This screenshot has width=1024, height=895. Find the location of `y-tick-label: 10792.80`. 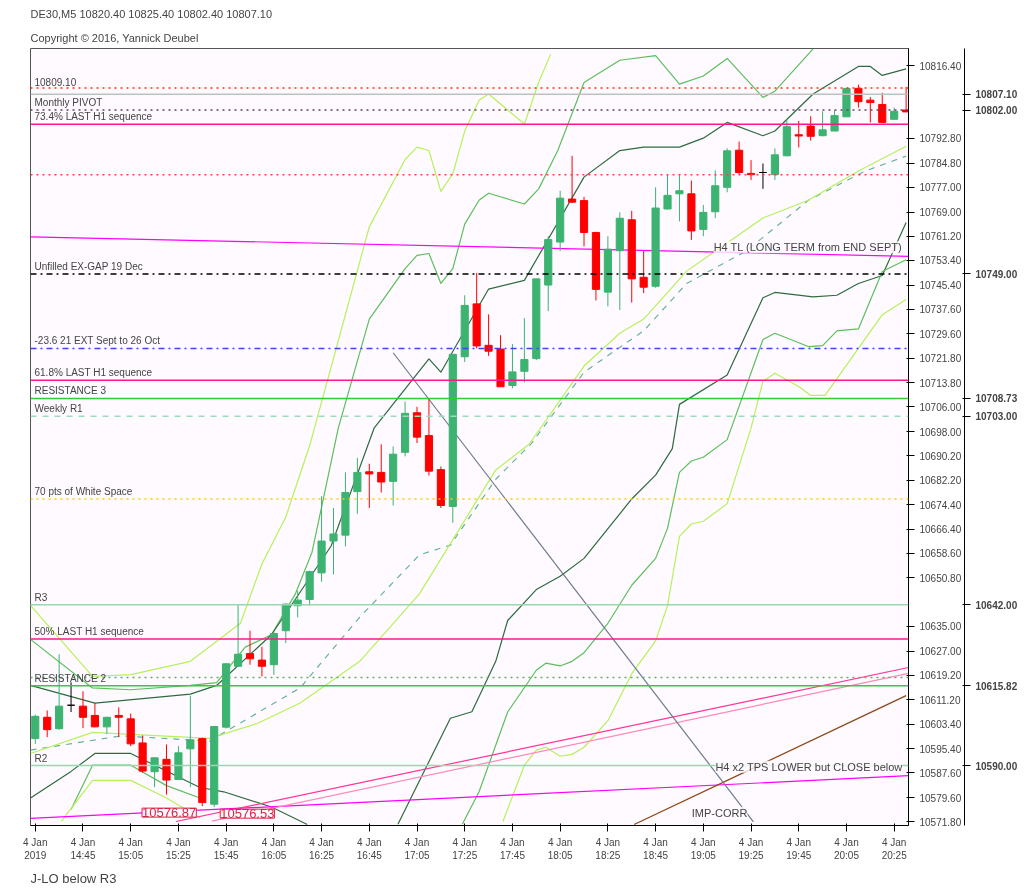

y-tick-label: 10792.80 is located at coordinates (940, 139).